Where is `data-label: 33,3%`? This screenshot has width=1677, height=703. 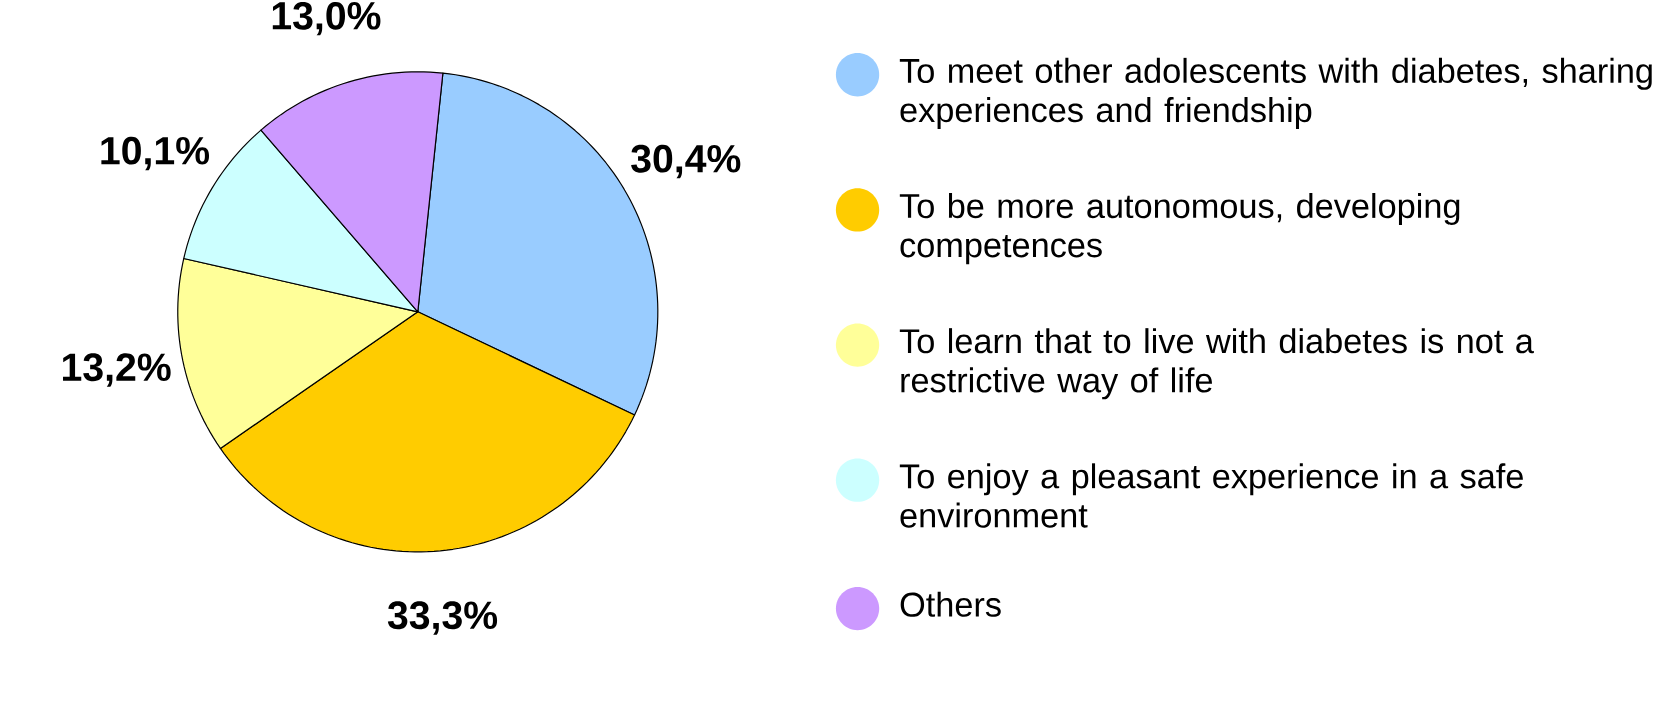
data-label: 33,3% is located at coordinates (442, 618).